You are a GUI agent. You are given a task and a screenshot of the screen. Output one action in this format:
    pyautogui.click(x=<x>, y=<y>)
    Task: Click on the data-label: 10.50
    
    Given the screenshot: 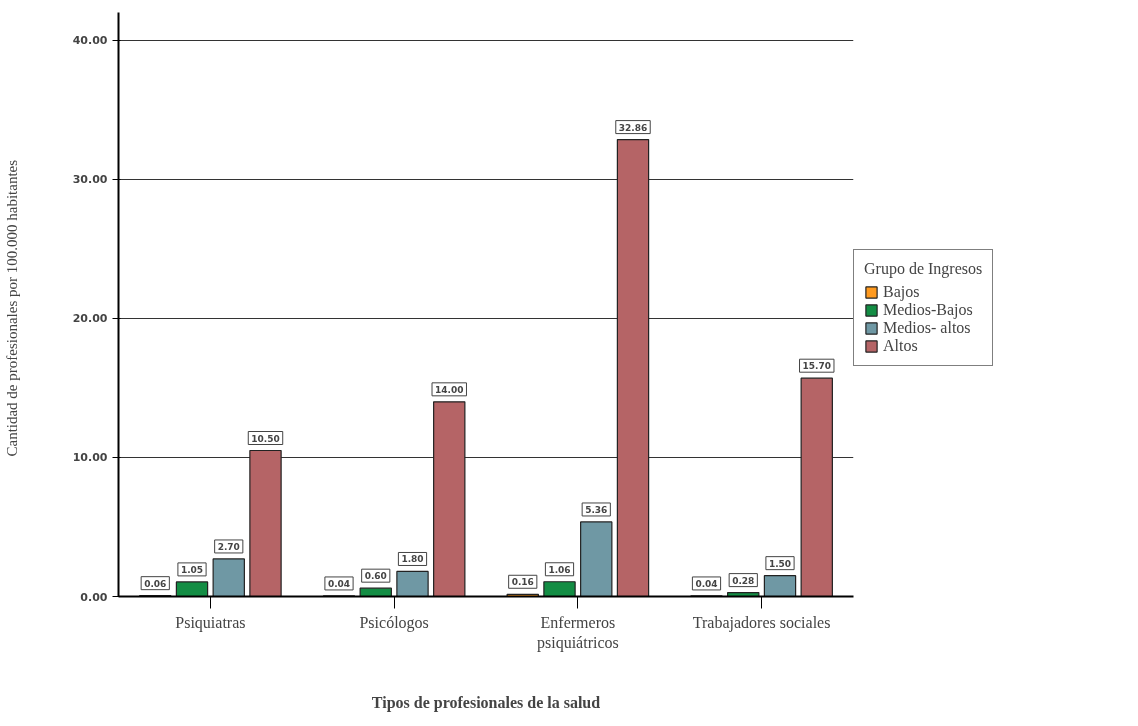 What is the action you would take?
    pyautogui.click(x=265, y=438)
    